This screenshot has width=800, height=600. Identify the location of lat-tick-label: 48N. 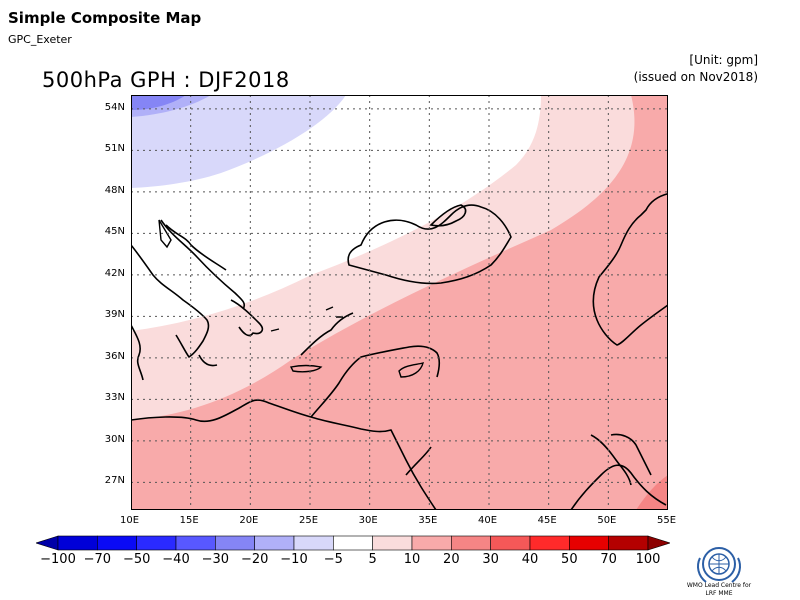
(114, 190).